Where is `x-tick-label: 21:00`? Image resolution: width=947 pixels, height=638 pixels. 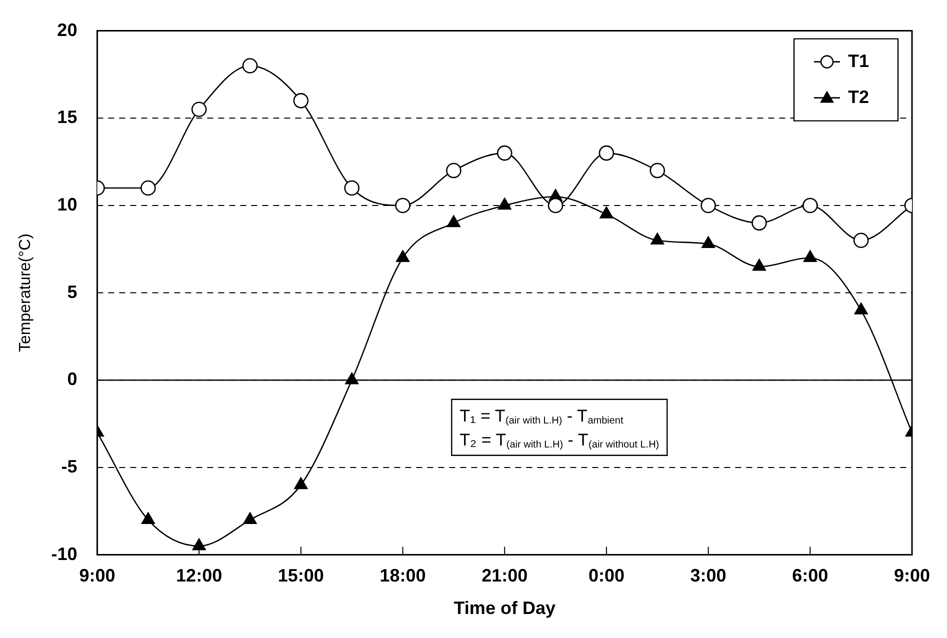
x-tick-label: 21:00 is located at coordinates (505, 576).